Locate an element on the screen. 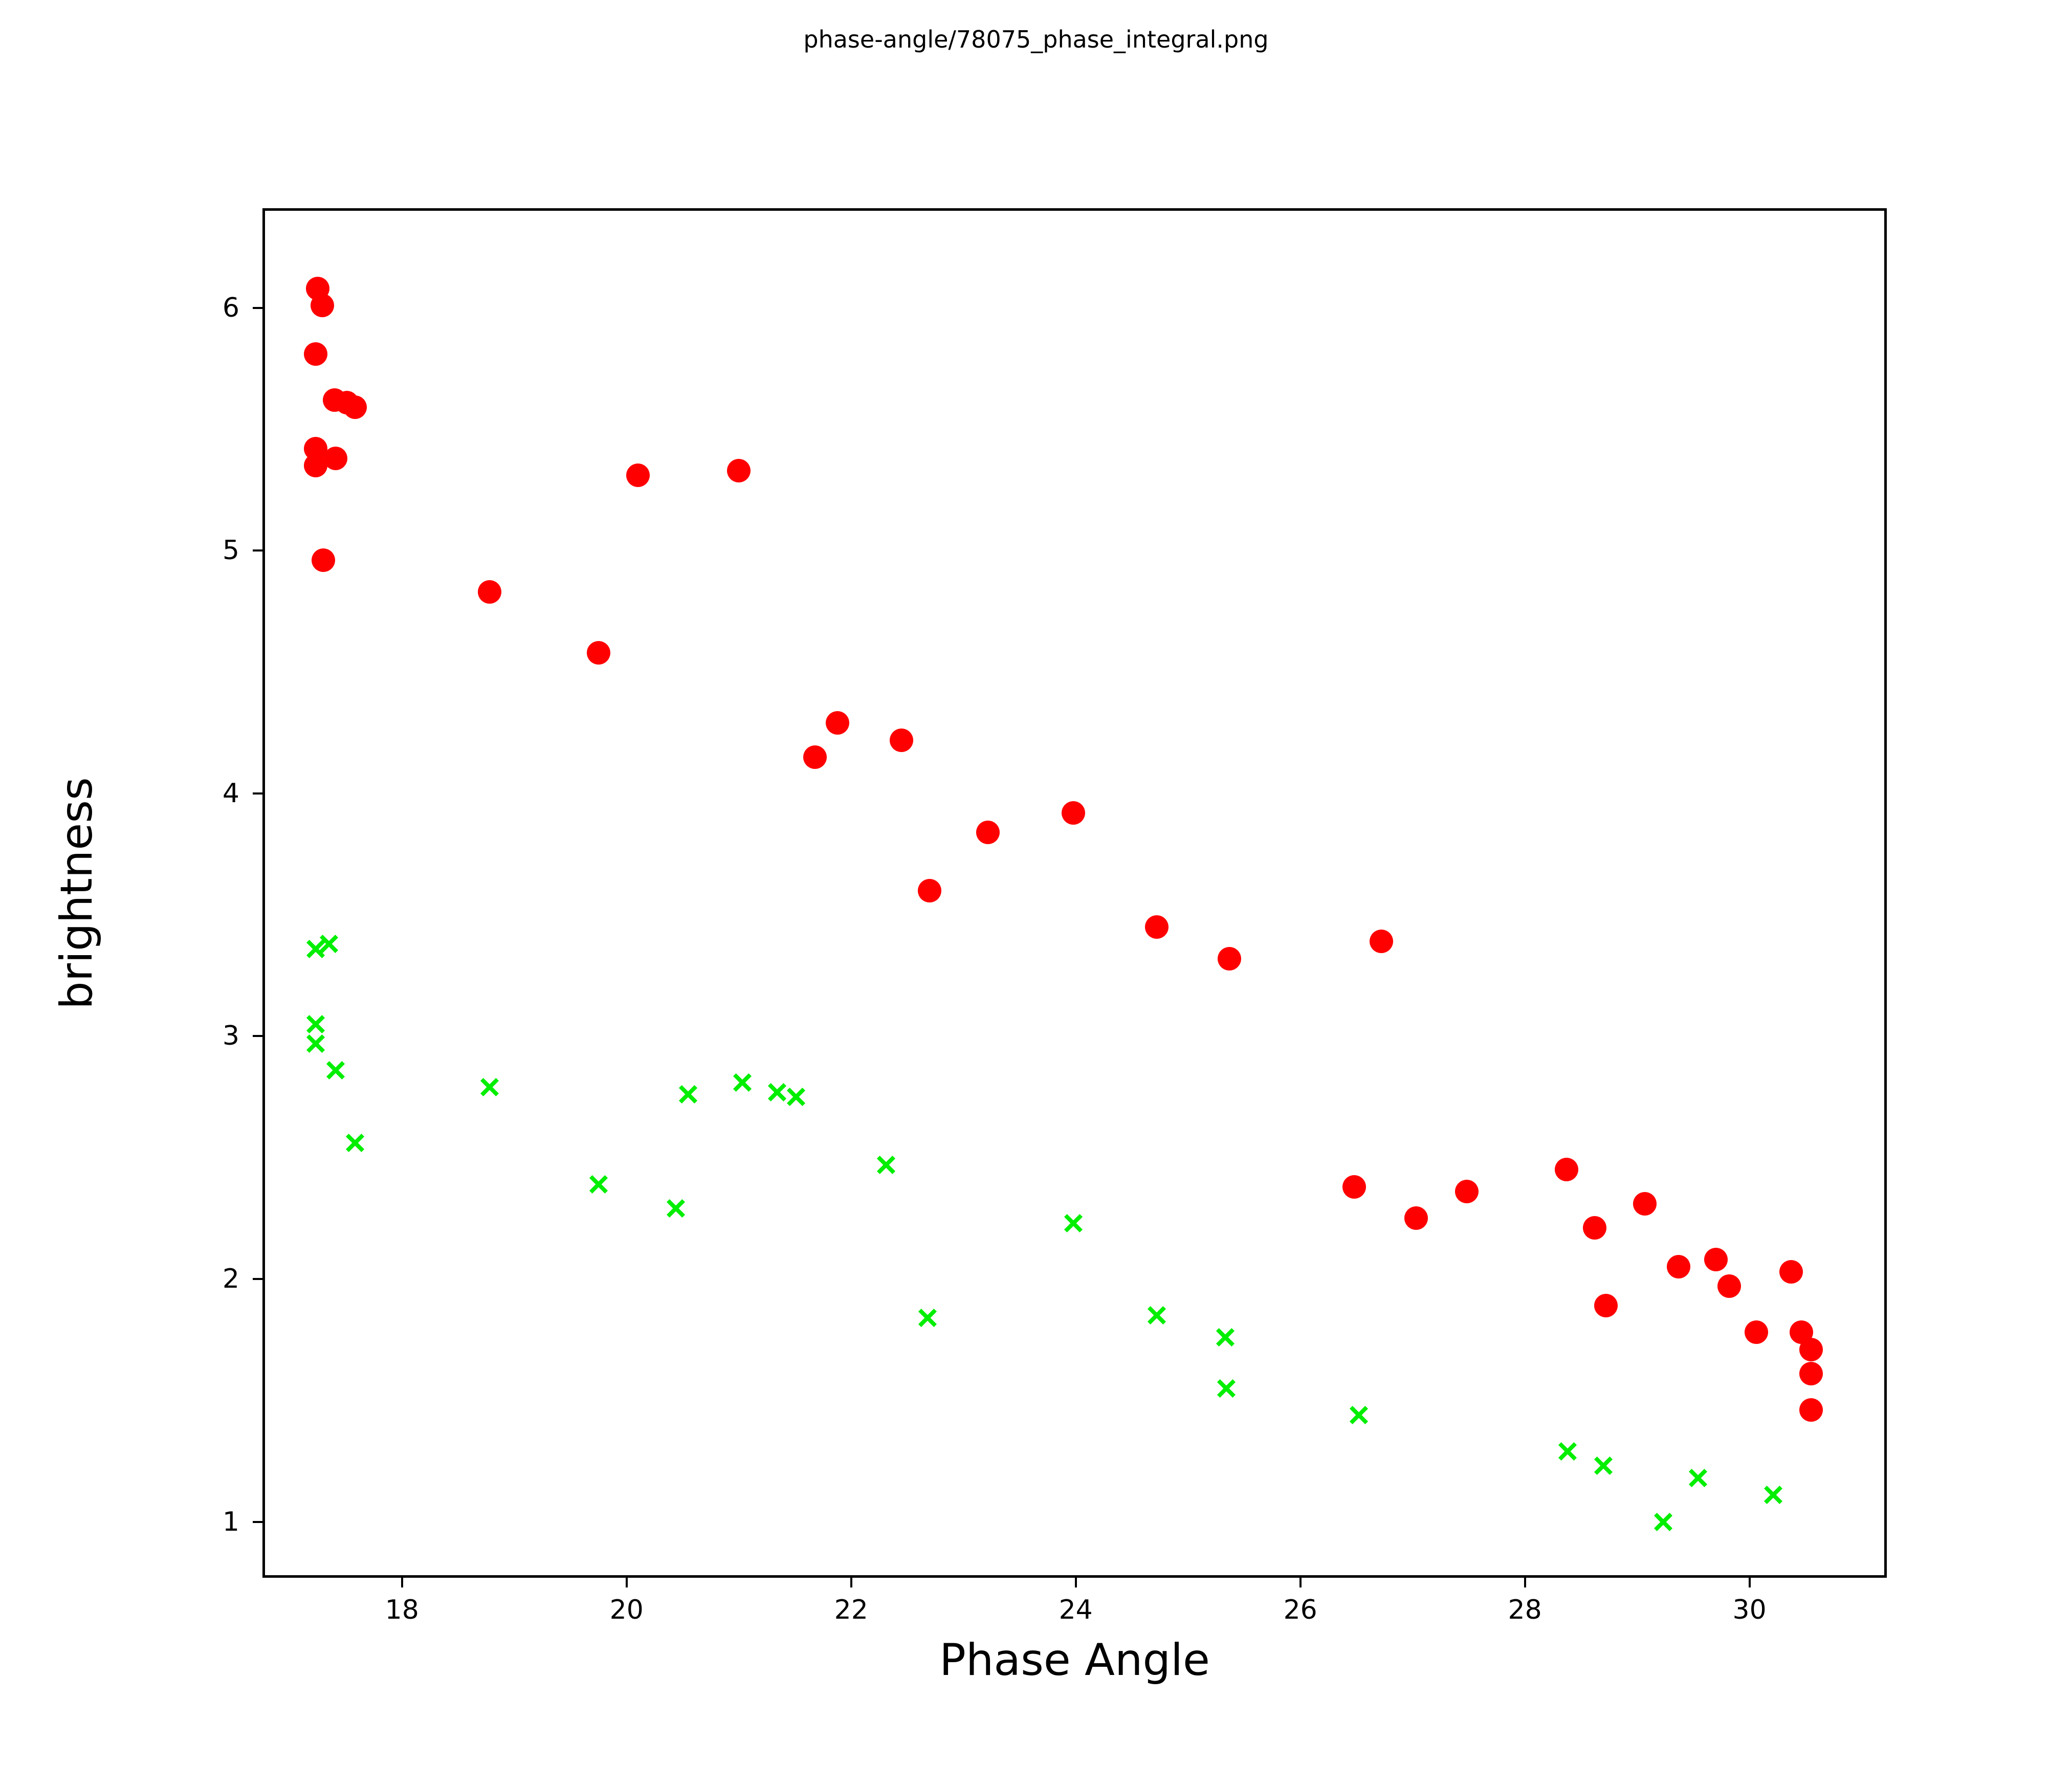 The height and width of the screenshot is (1765, 2072). x-axis-tick-label: 30 is located at coordinates (1749, 1610).